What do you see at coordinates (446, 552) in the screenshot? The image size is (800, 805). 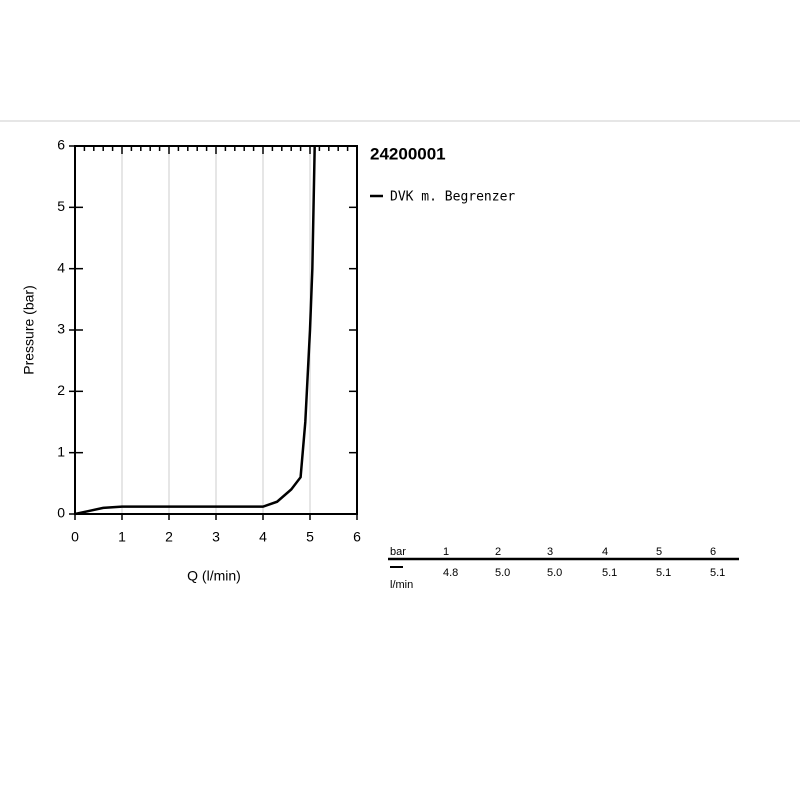 I see `table-header: 1` at bounding box center [446, 552].